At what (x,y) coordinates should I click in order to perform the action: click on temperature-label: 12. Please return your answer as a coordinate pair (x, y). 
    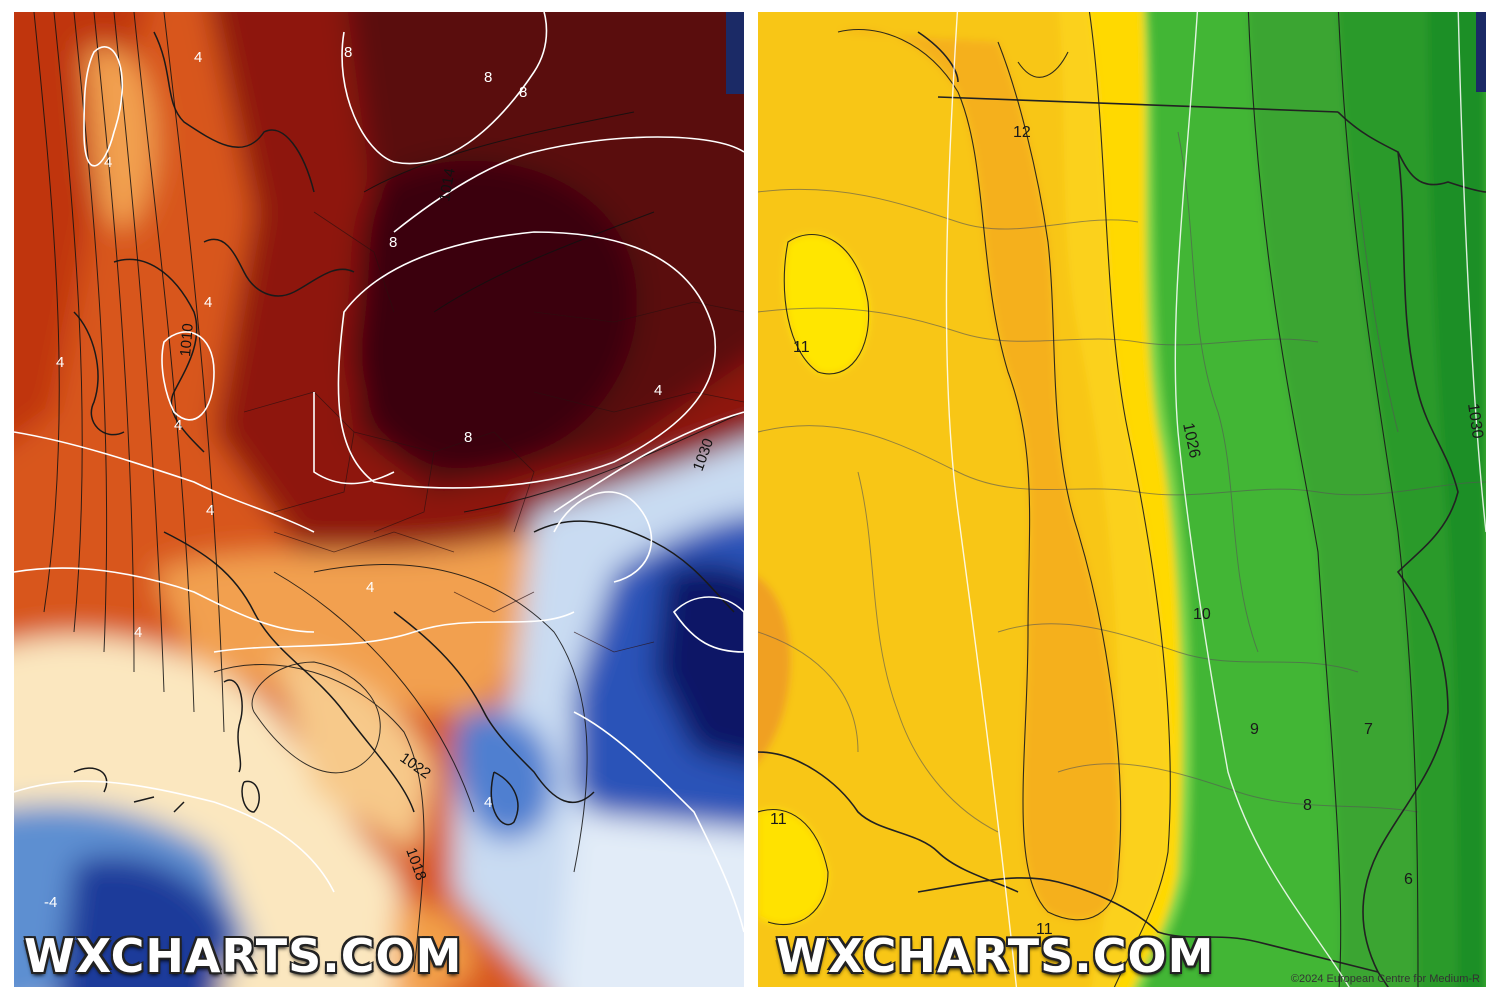
    Looking at the image, I should click on (1022, 132).